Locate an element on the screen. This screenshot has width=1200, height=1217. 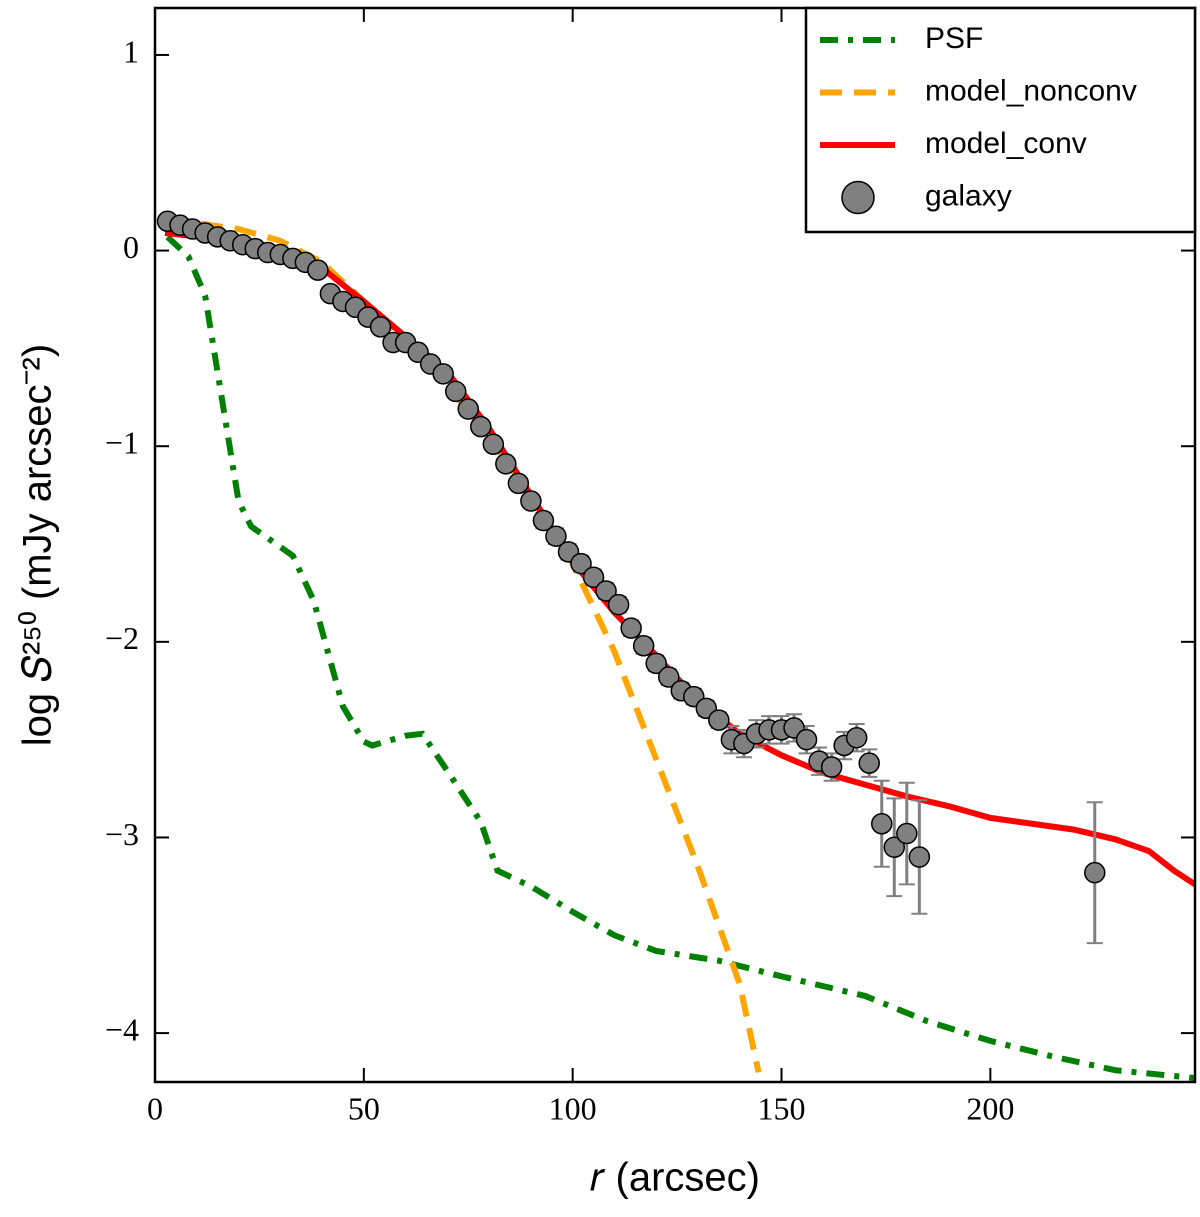
x-tick-label: 200 is located at coordinates (990, 1108).